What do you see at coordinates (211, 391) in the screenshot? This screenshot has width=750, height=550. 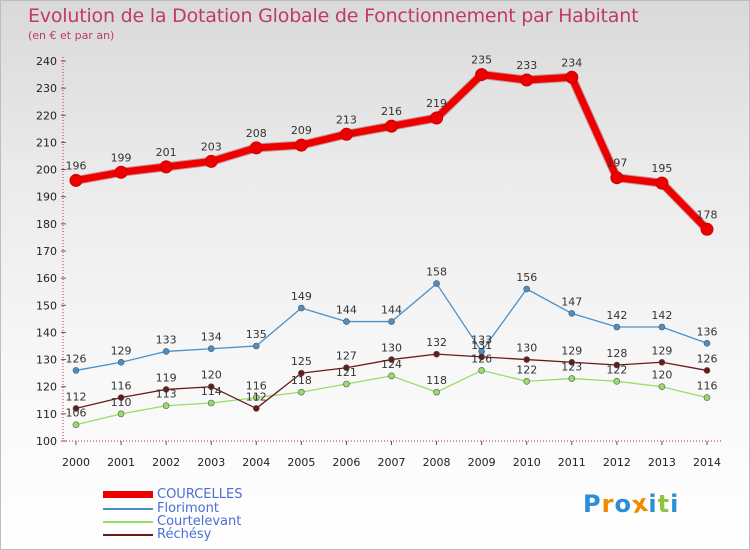 I see `data-label-courtelevant: 114` at bounding box center [211, 391].